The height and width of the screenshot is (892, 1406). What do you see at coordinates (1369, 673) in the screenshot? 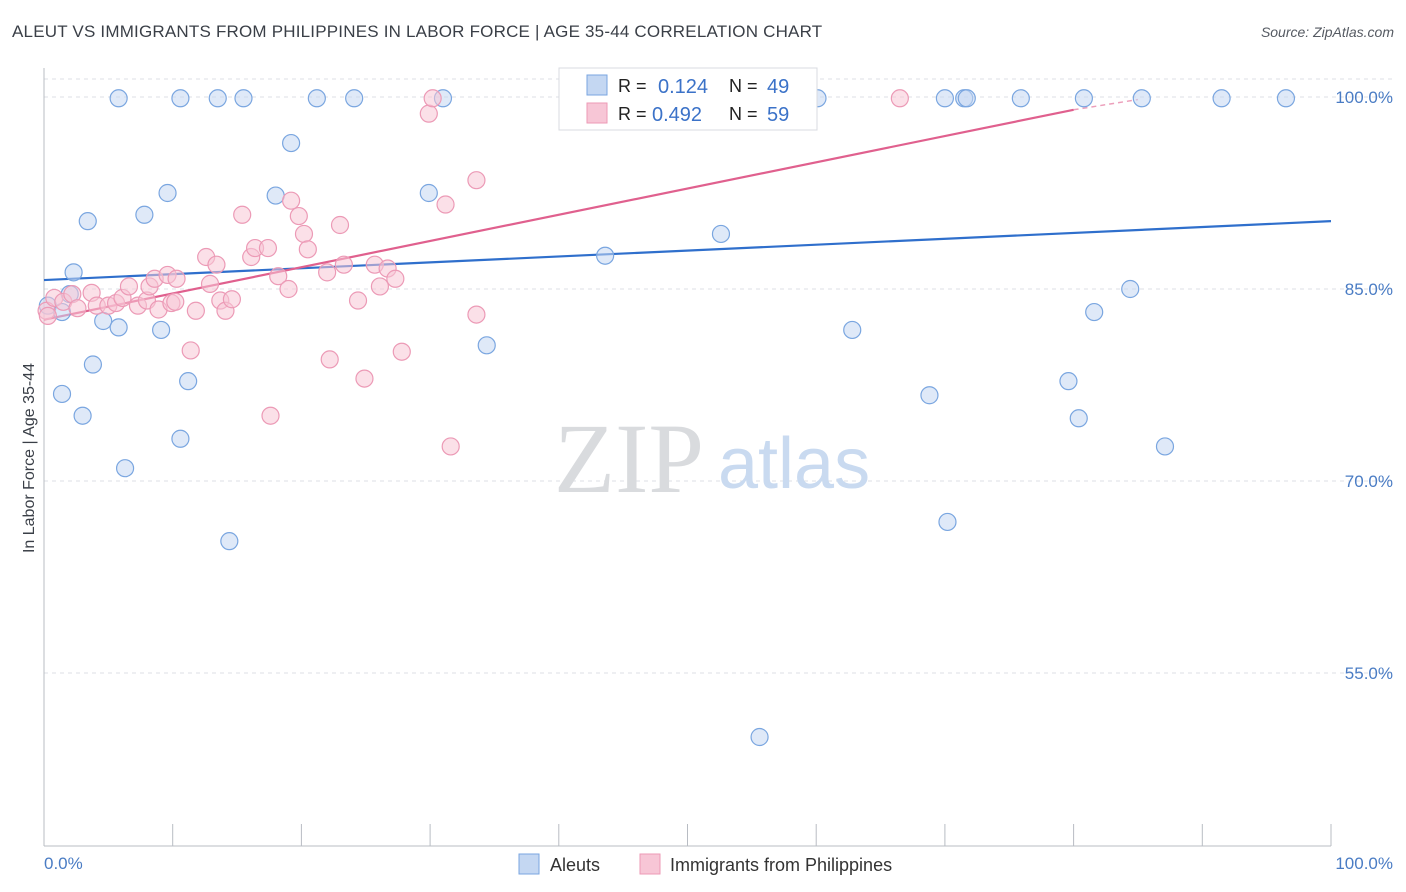
I see `y-tick-label-3: 55.0%` at bounding box center [1369, 673].